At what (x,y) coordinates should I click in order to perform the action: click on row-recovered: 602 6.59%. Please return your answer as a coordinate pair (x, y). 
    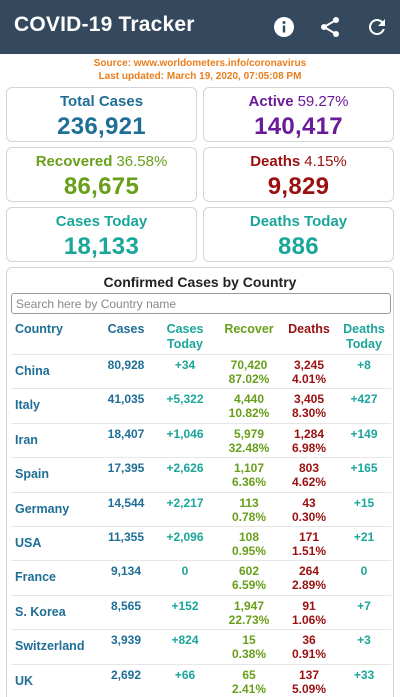
    Looking at the image, I should click on (249, 578).